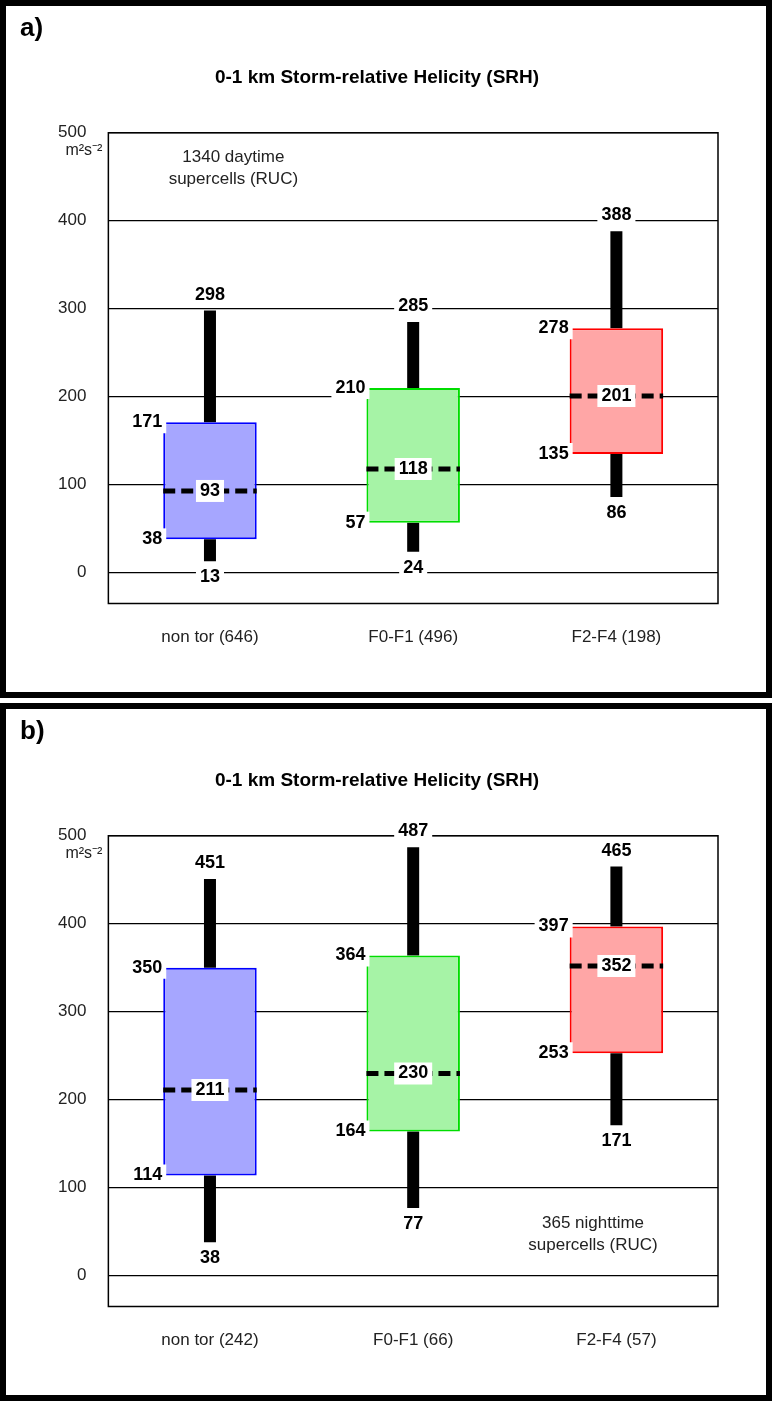  Describe the element at coordinates (616, 214) in the screenshot. I see `annotation: 388` at that location.